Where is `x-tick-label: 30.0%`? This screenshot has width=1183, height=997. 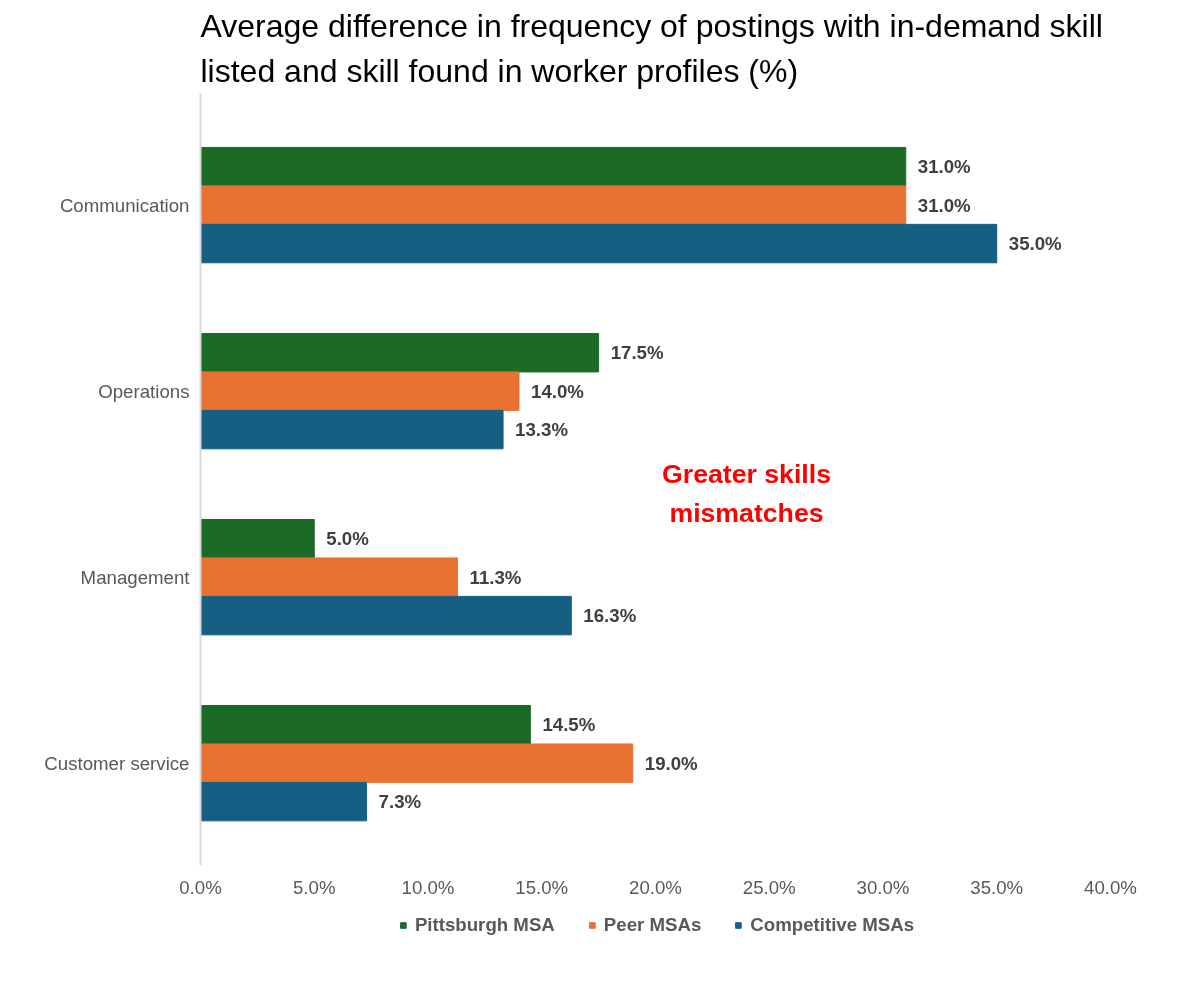 x-tick-label: 30.0% is located at coordinates (883, 887).